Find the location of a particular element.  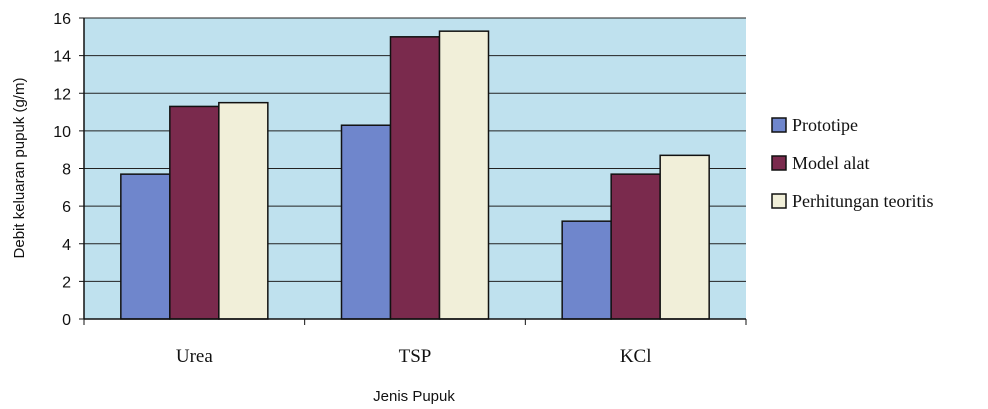

x-tick-labels: Urea TSP KCl is located at coordinates (414, 356).